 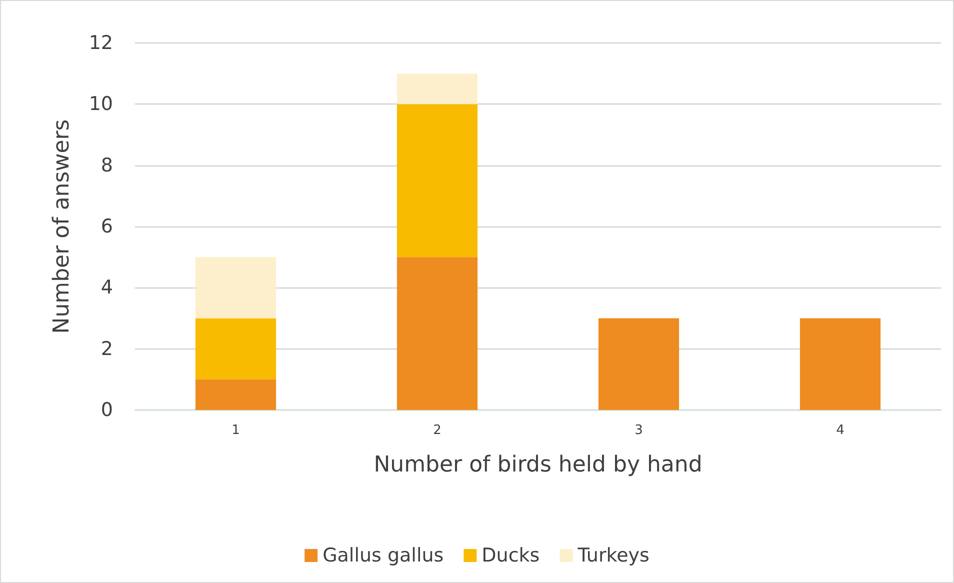 What do you see at coordinates (106, 287) in the screenshot?
I see `y-tick-label: 4` at bounding box center [106, 287].